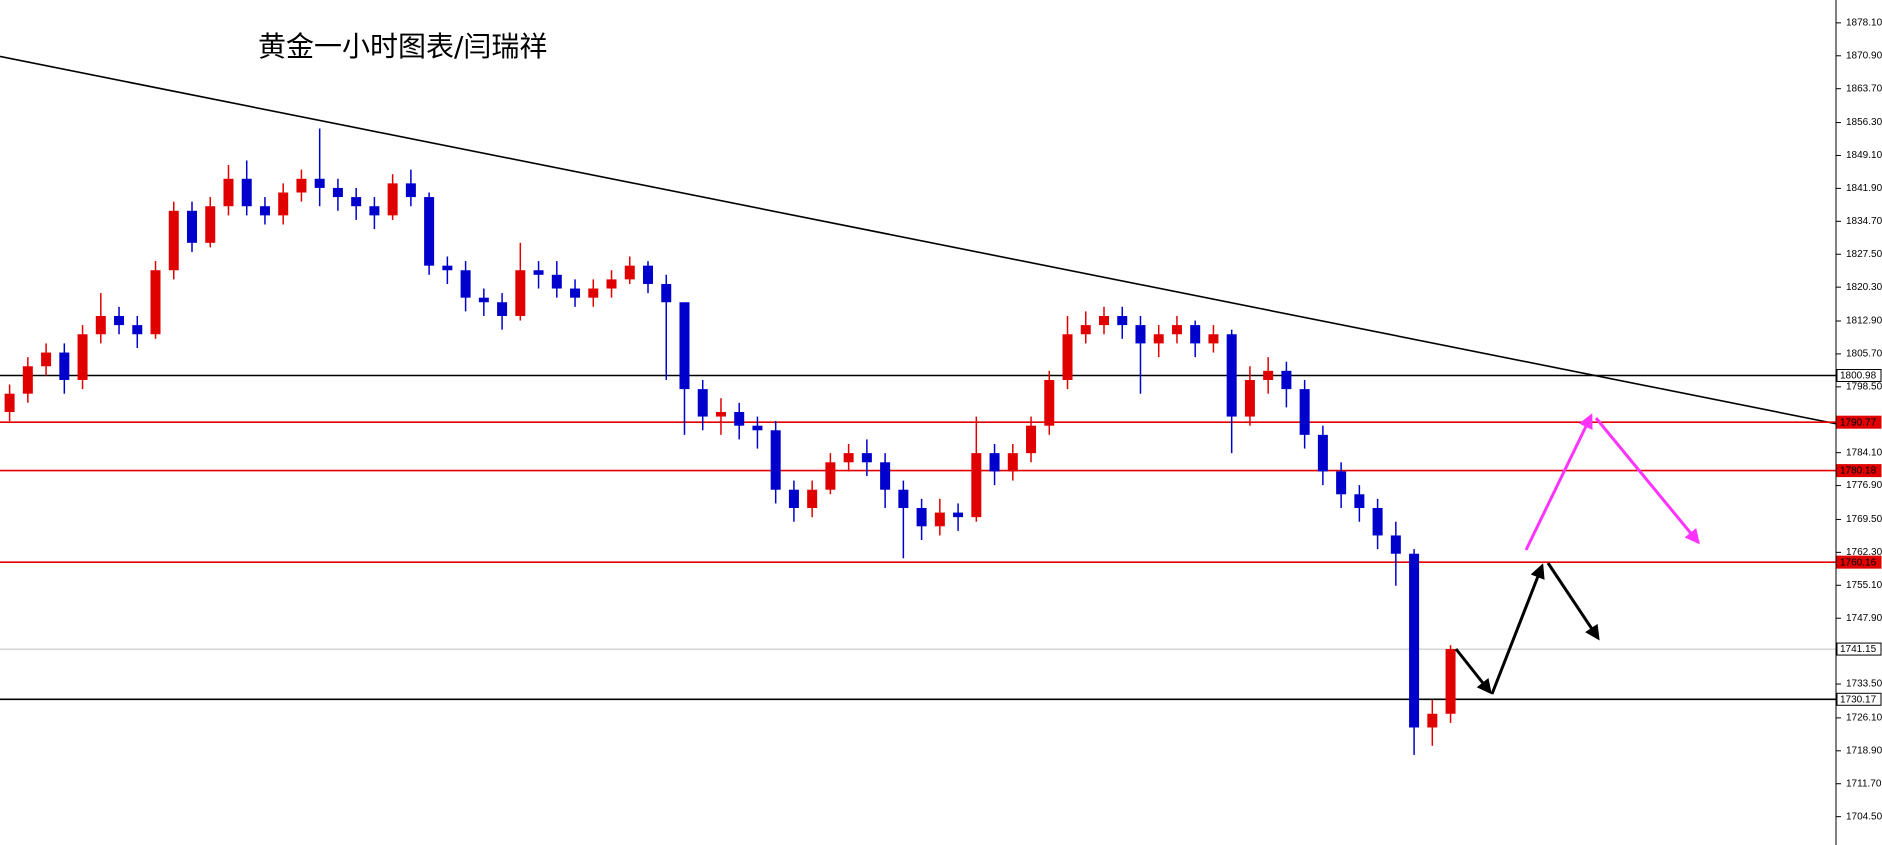 The width and height of the screenshot is (1882, 845). What do you see at coordinates (1864, 816) in the screenshot?
I see `y-tick-label: 1704.50` at bounding box center [1864, 816].